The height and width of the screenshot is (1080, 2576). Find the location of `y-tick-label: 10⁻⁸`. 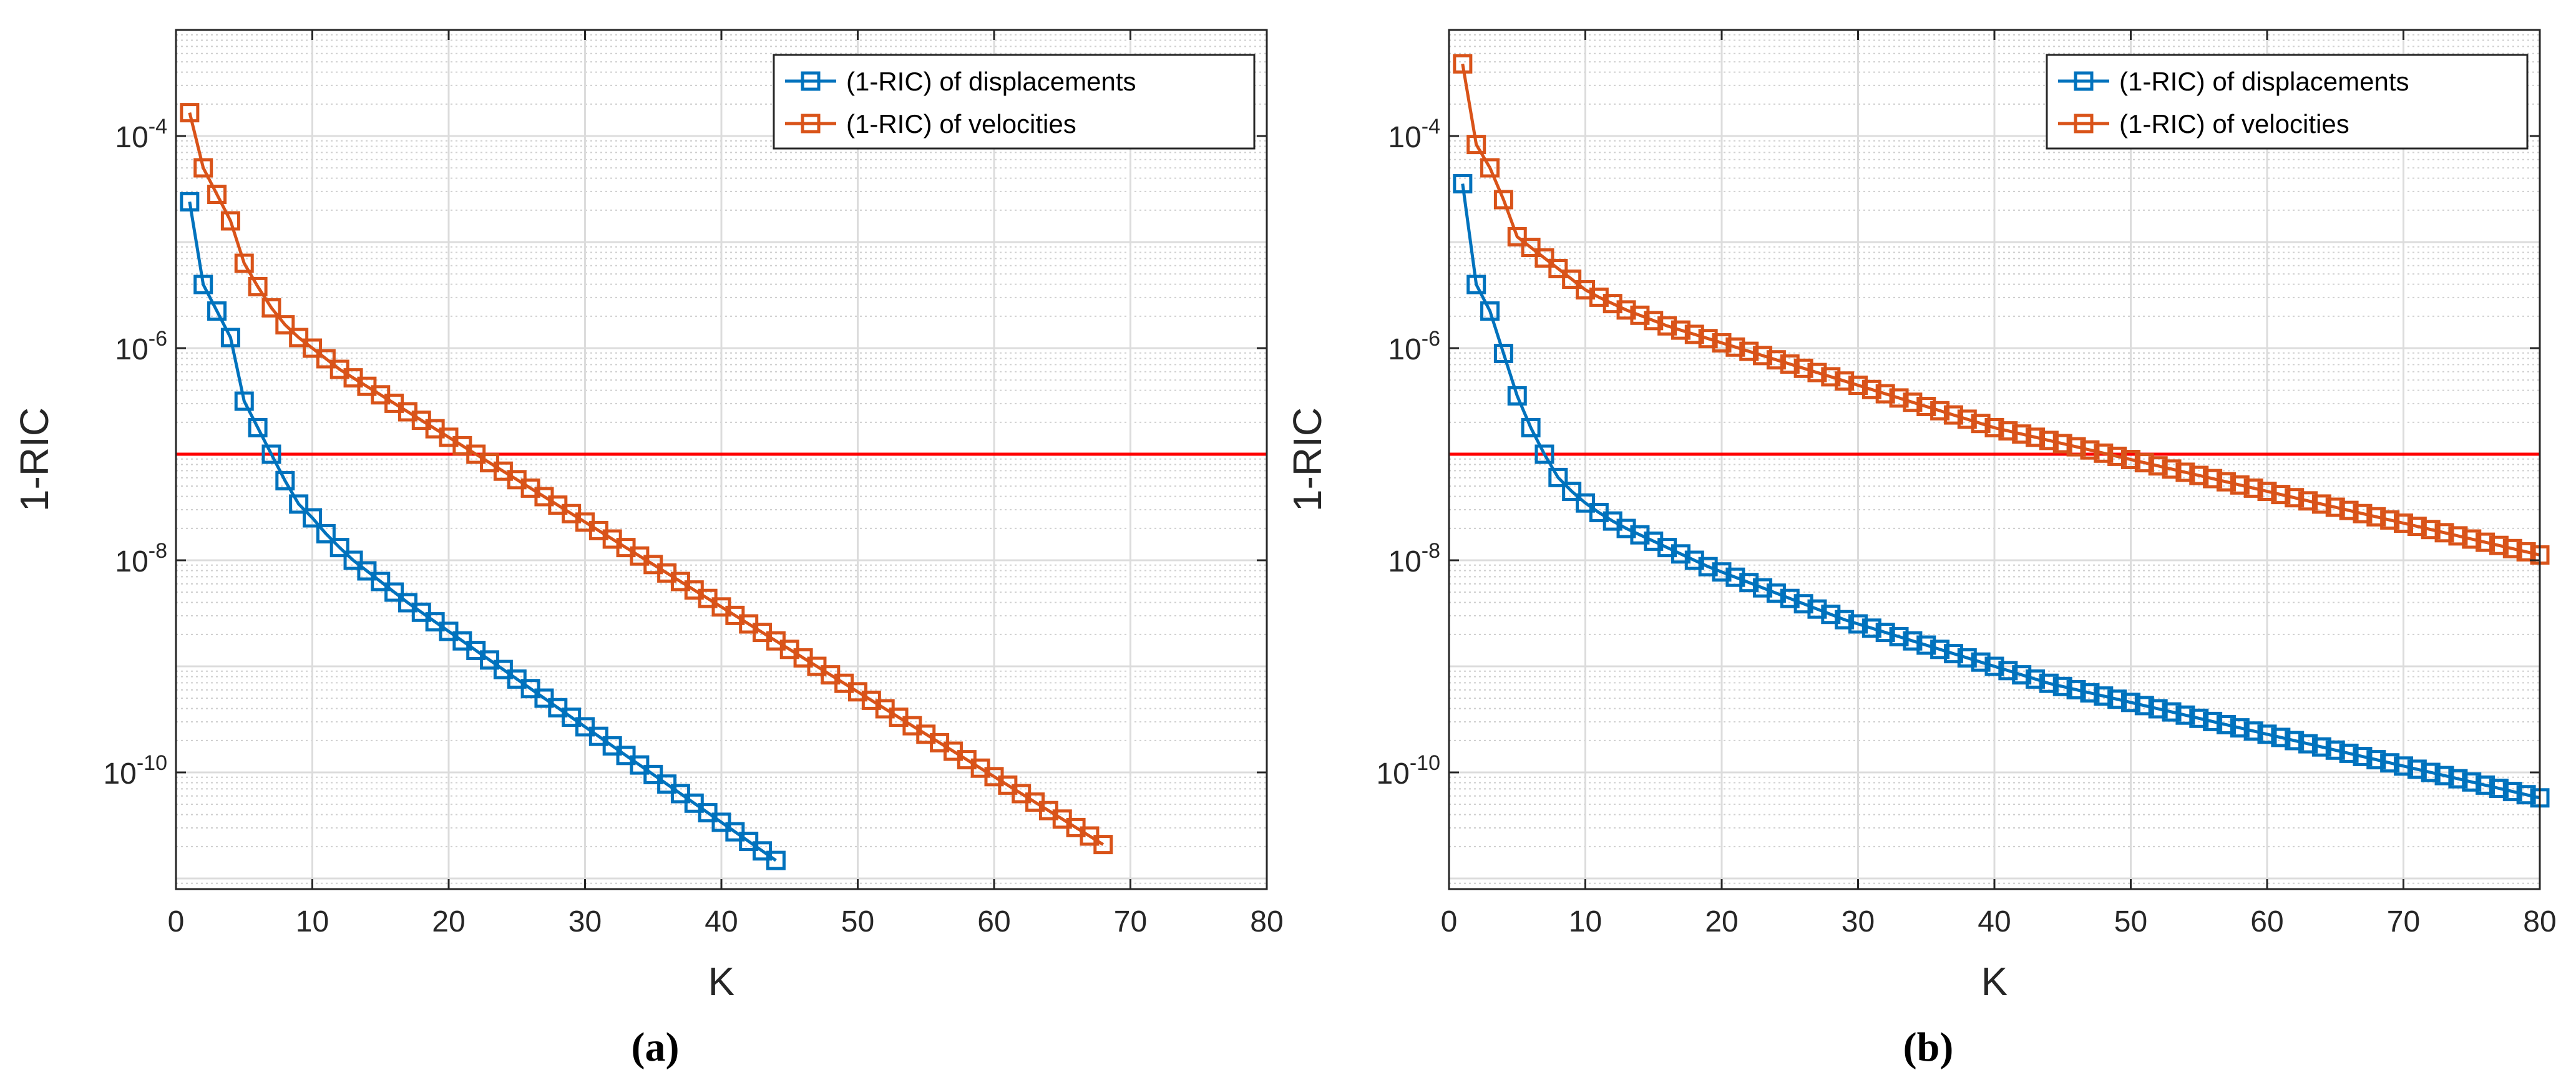

y-tick-label: 10⁻⁸ is located at coordinates (141, 558).